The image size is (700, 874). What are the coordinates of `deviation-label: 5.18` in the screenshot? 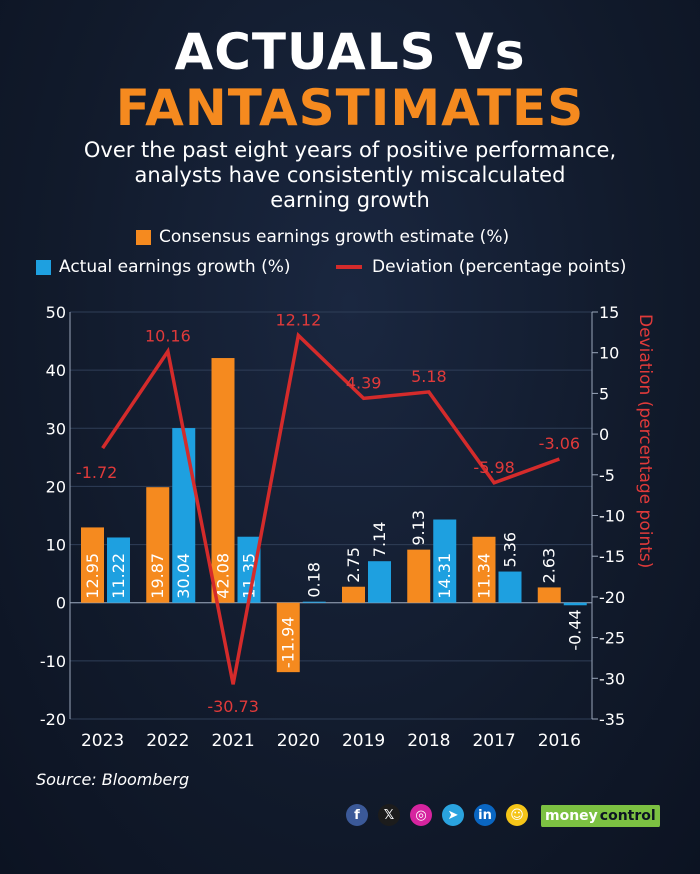 It's located at (429, 376).